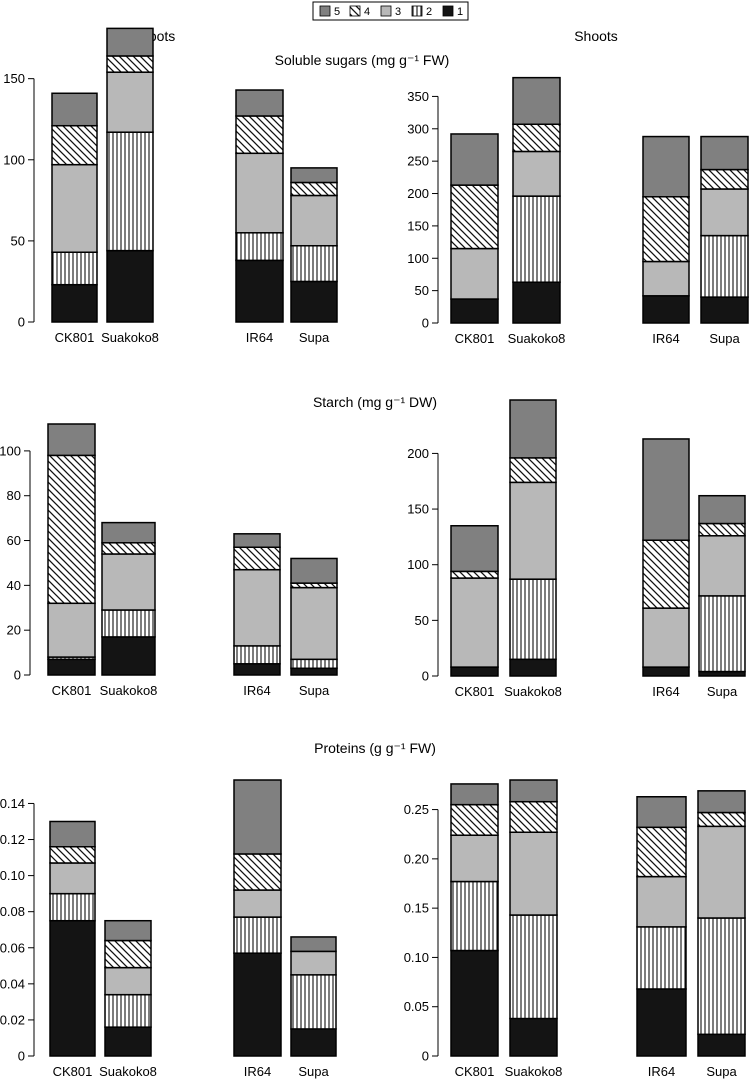  I want to click on legend: 5 4 3 2 1, so click(390, 11).